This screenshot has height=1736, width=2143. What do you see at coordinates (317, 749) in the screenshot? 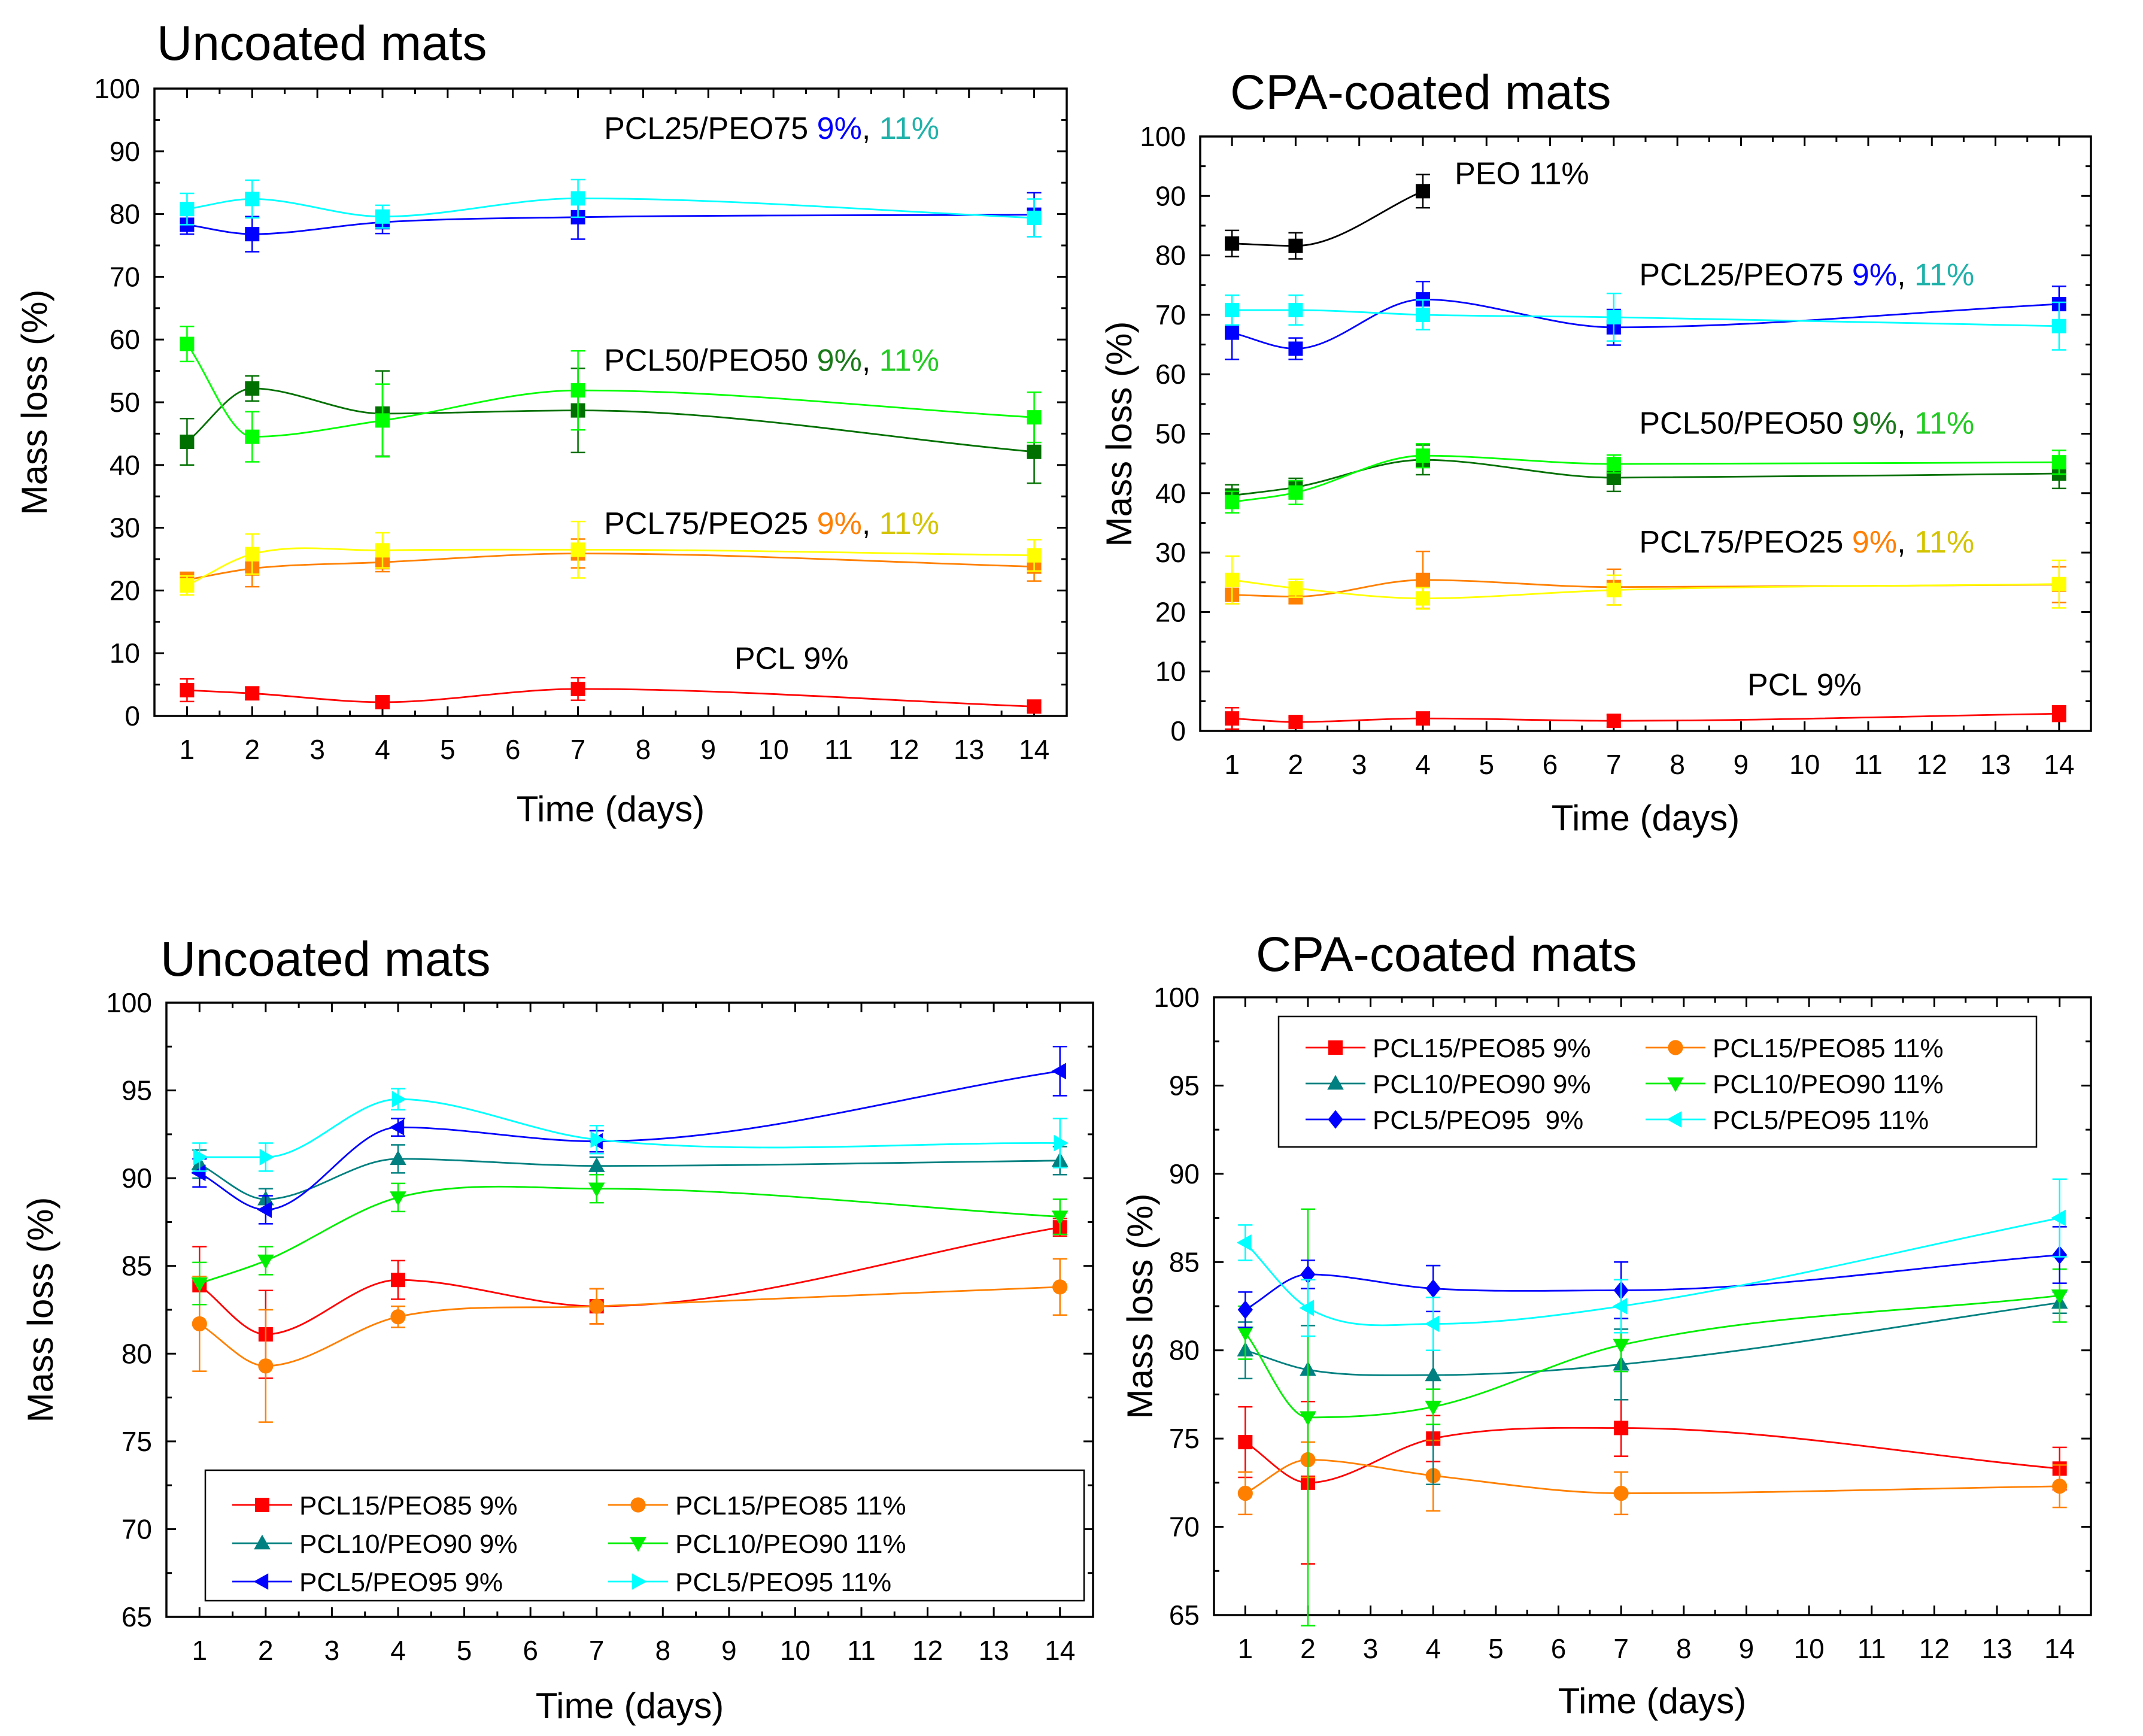
I see `x-tick-label: 3` at bounding box center [317, 749].